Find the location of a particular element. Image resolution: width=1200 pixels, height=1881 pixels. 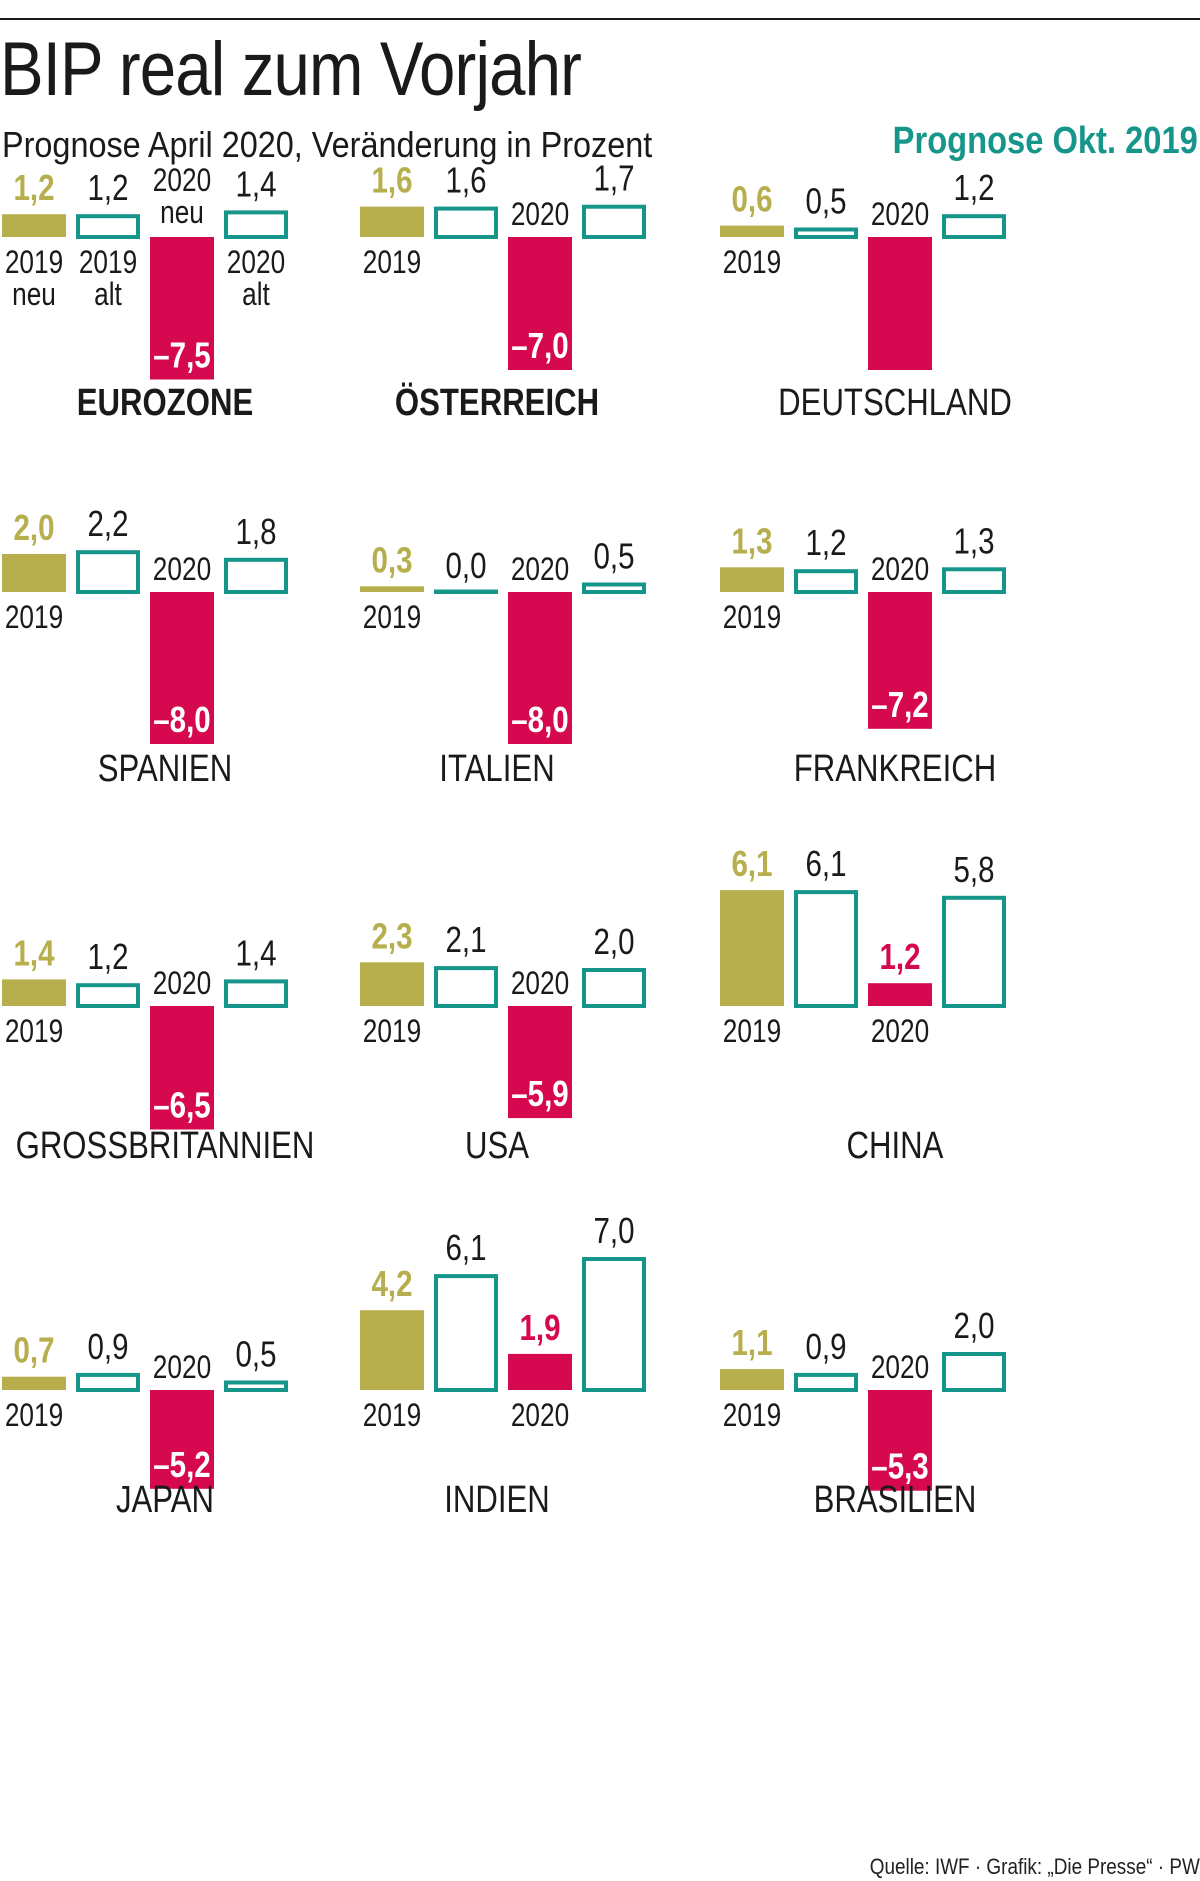

value-label-brasilien-2: –5,3 is located at coordinates (899, 1466).